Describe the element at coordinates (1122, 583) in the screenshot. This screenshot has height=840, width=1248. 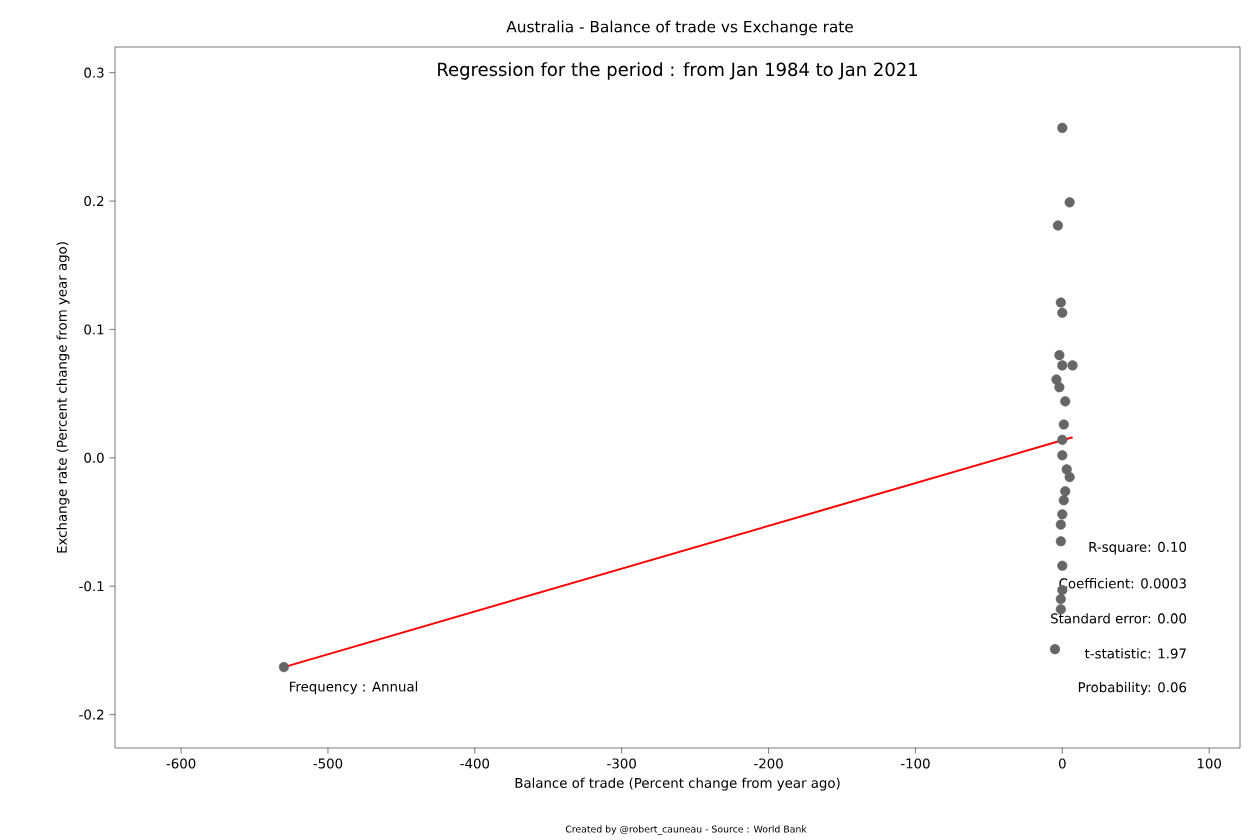
I see `annotation: Coefficient: 0.0003` at that location.